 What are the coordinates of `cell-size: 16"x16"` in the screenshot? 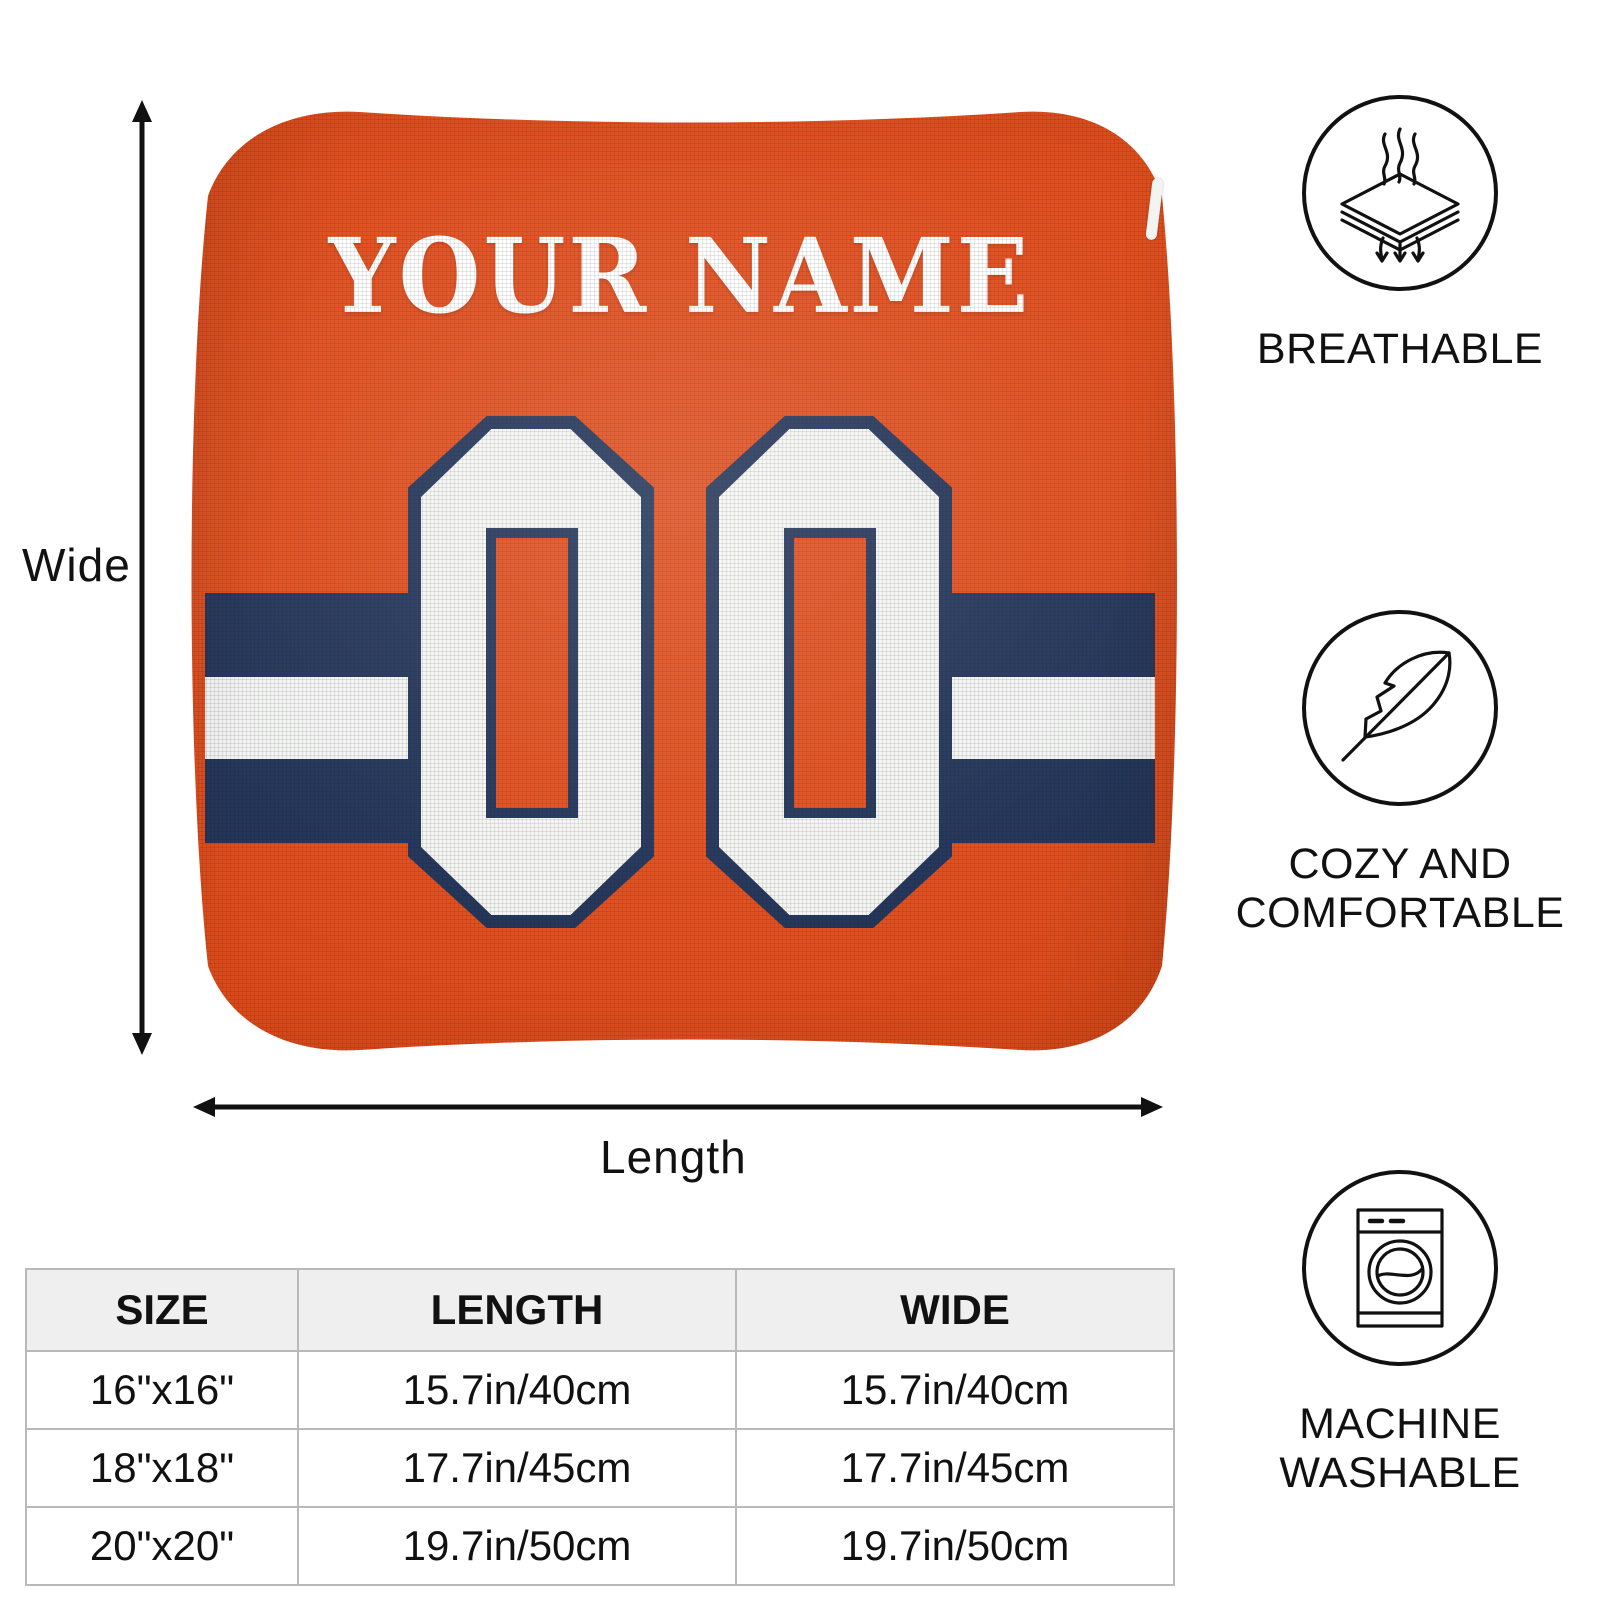 It's located at (162, 1390).